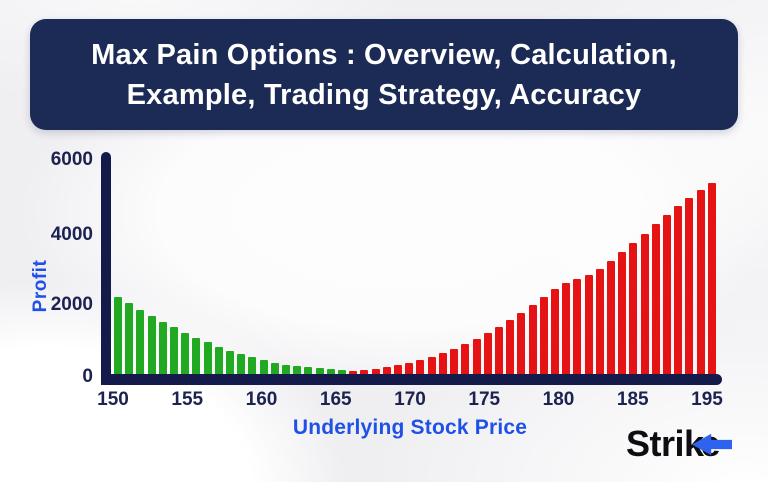 This screenshot has height=482, width=768. Describe the element at coordinates (632, 399) in the screenshot. I see `x-tick-label: 185` at that location.